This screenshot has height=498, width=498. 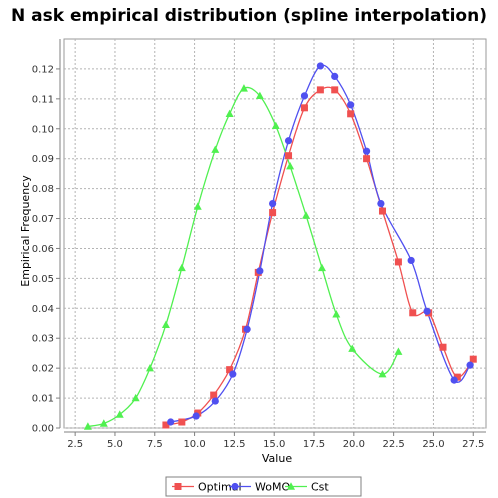 I want to click on x-tick-label: 15.0, so click(x=274, y=444).